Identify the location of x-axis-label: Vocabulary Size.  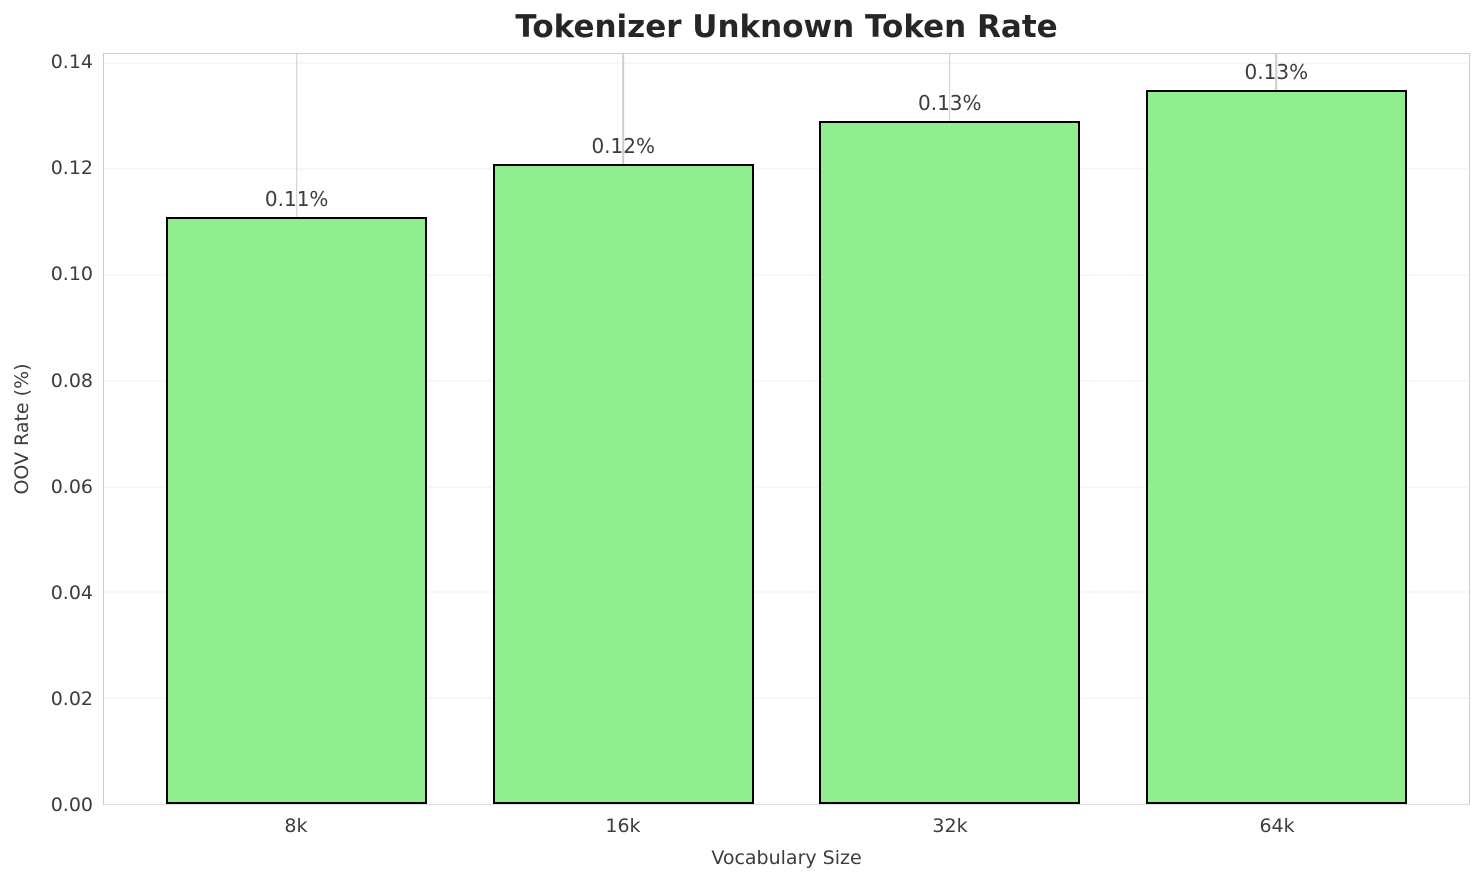
(786, 858).